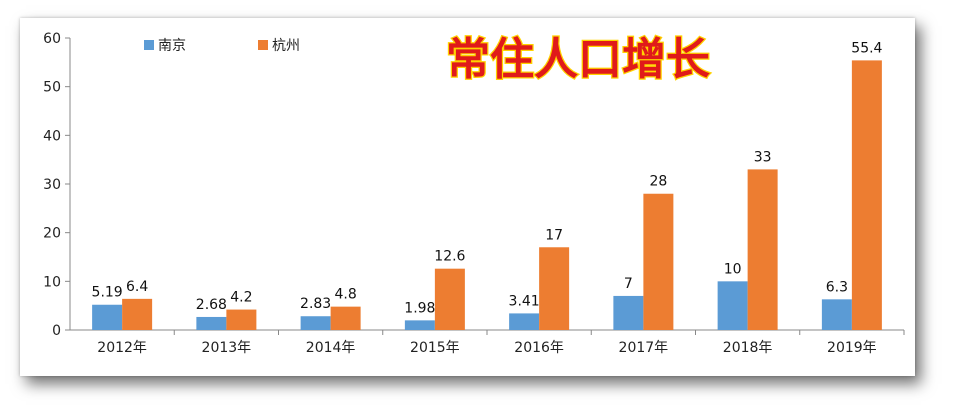 The height and width of the screenshot is (418, 958). I want to click on y-tick-label: 20, so click(52, 234).